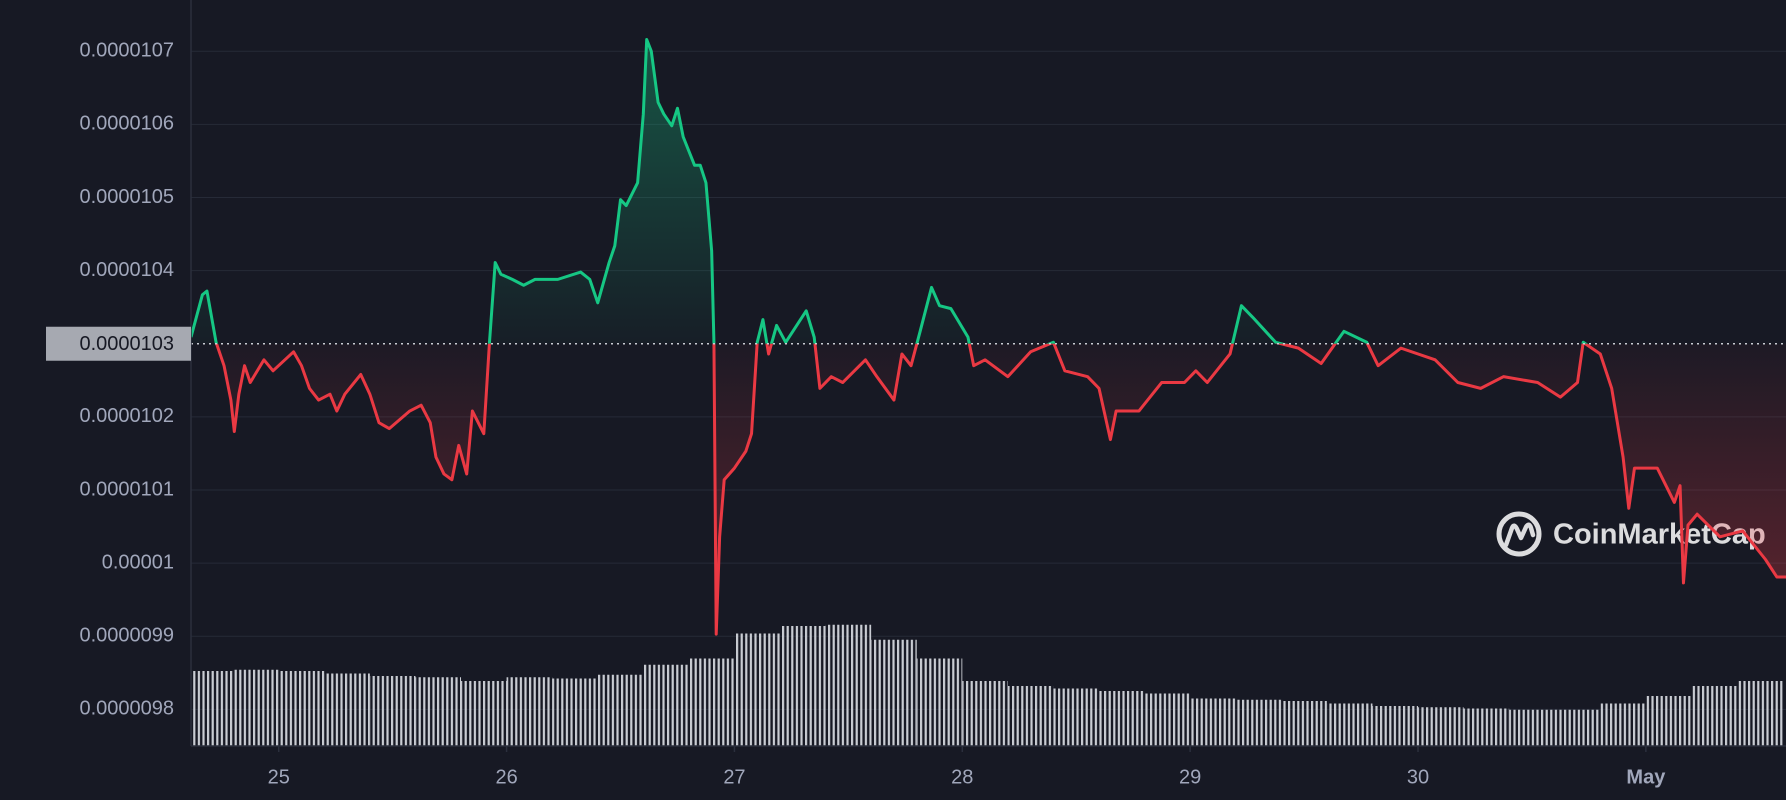 This screenshot has height=800, width=1786. What do you see at coordinates (1418, 777) in the screenshot?
I see `x-tick-label: 30` at bounding box center [1418, 777].